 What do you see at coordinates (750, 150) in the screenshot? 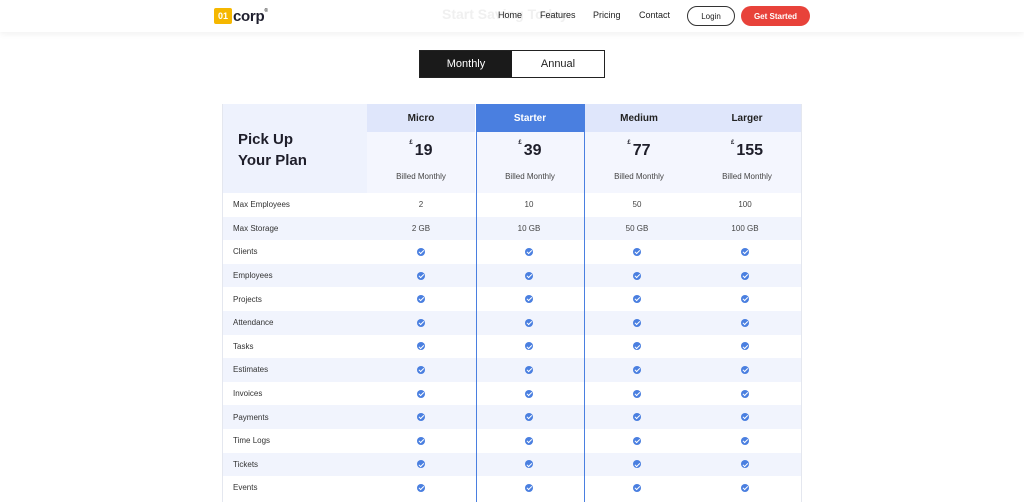
I see `plan-price-value: 155` at bounding box center [750, 150].